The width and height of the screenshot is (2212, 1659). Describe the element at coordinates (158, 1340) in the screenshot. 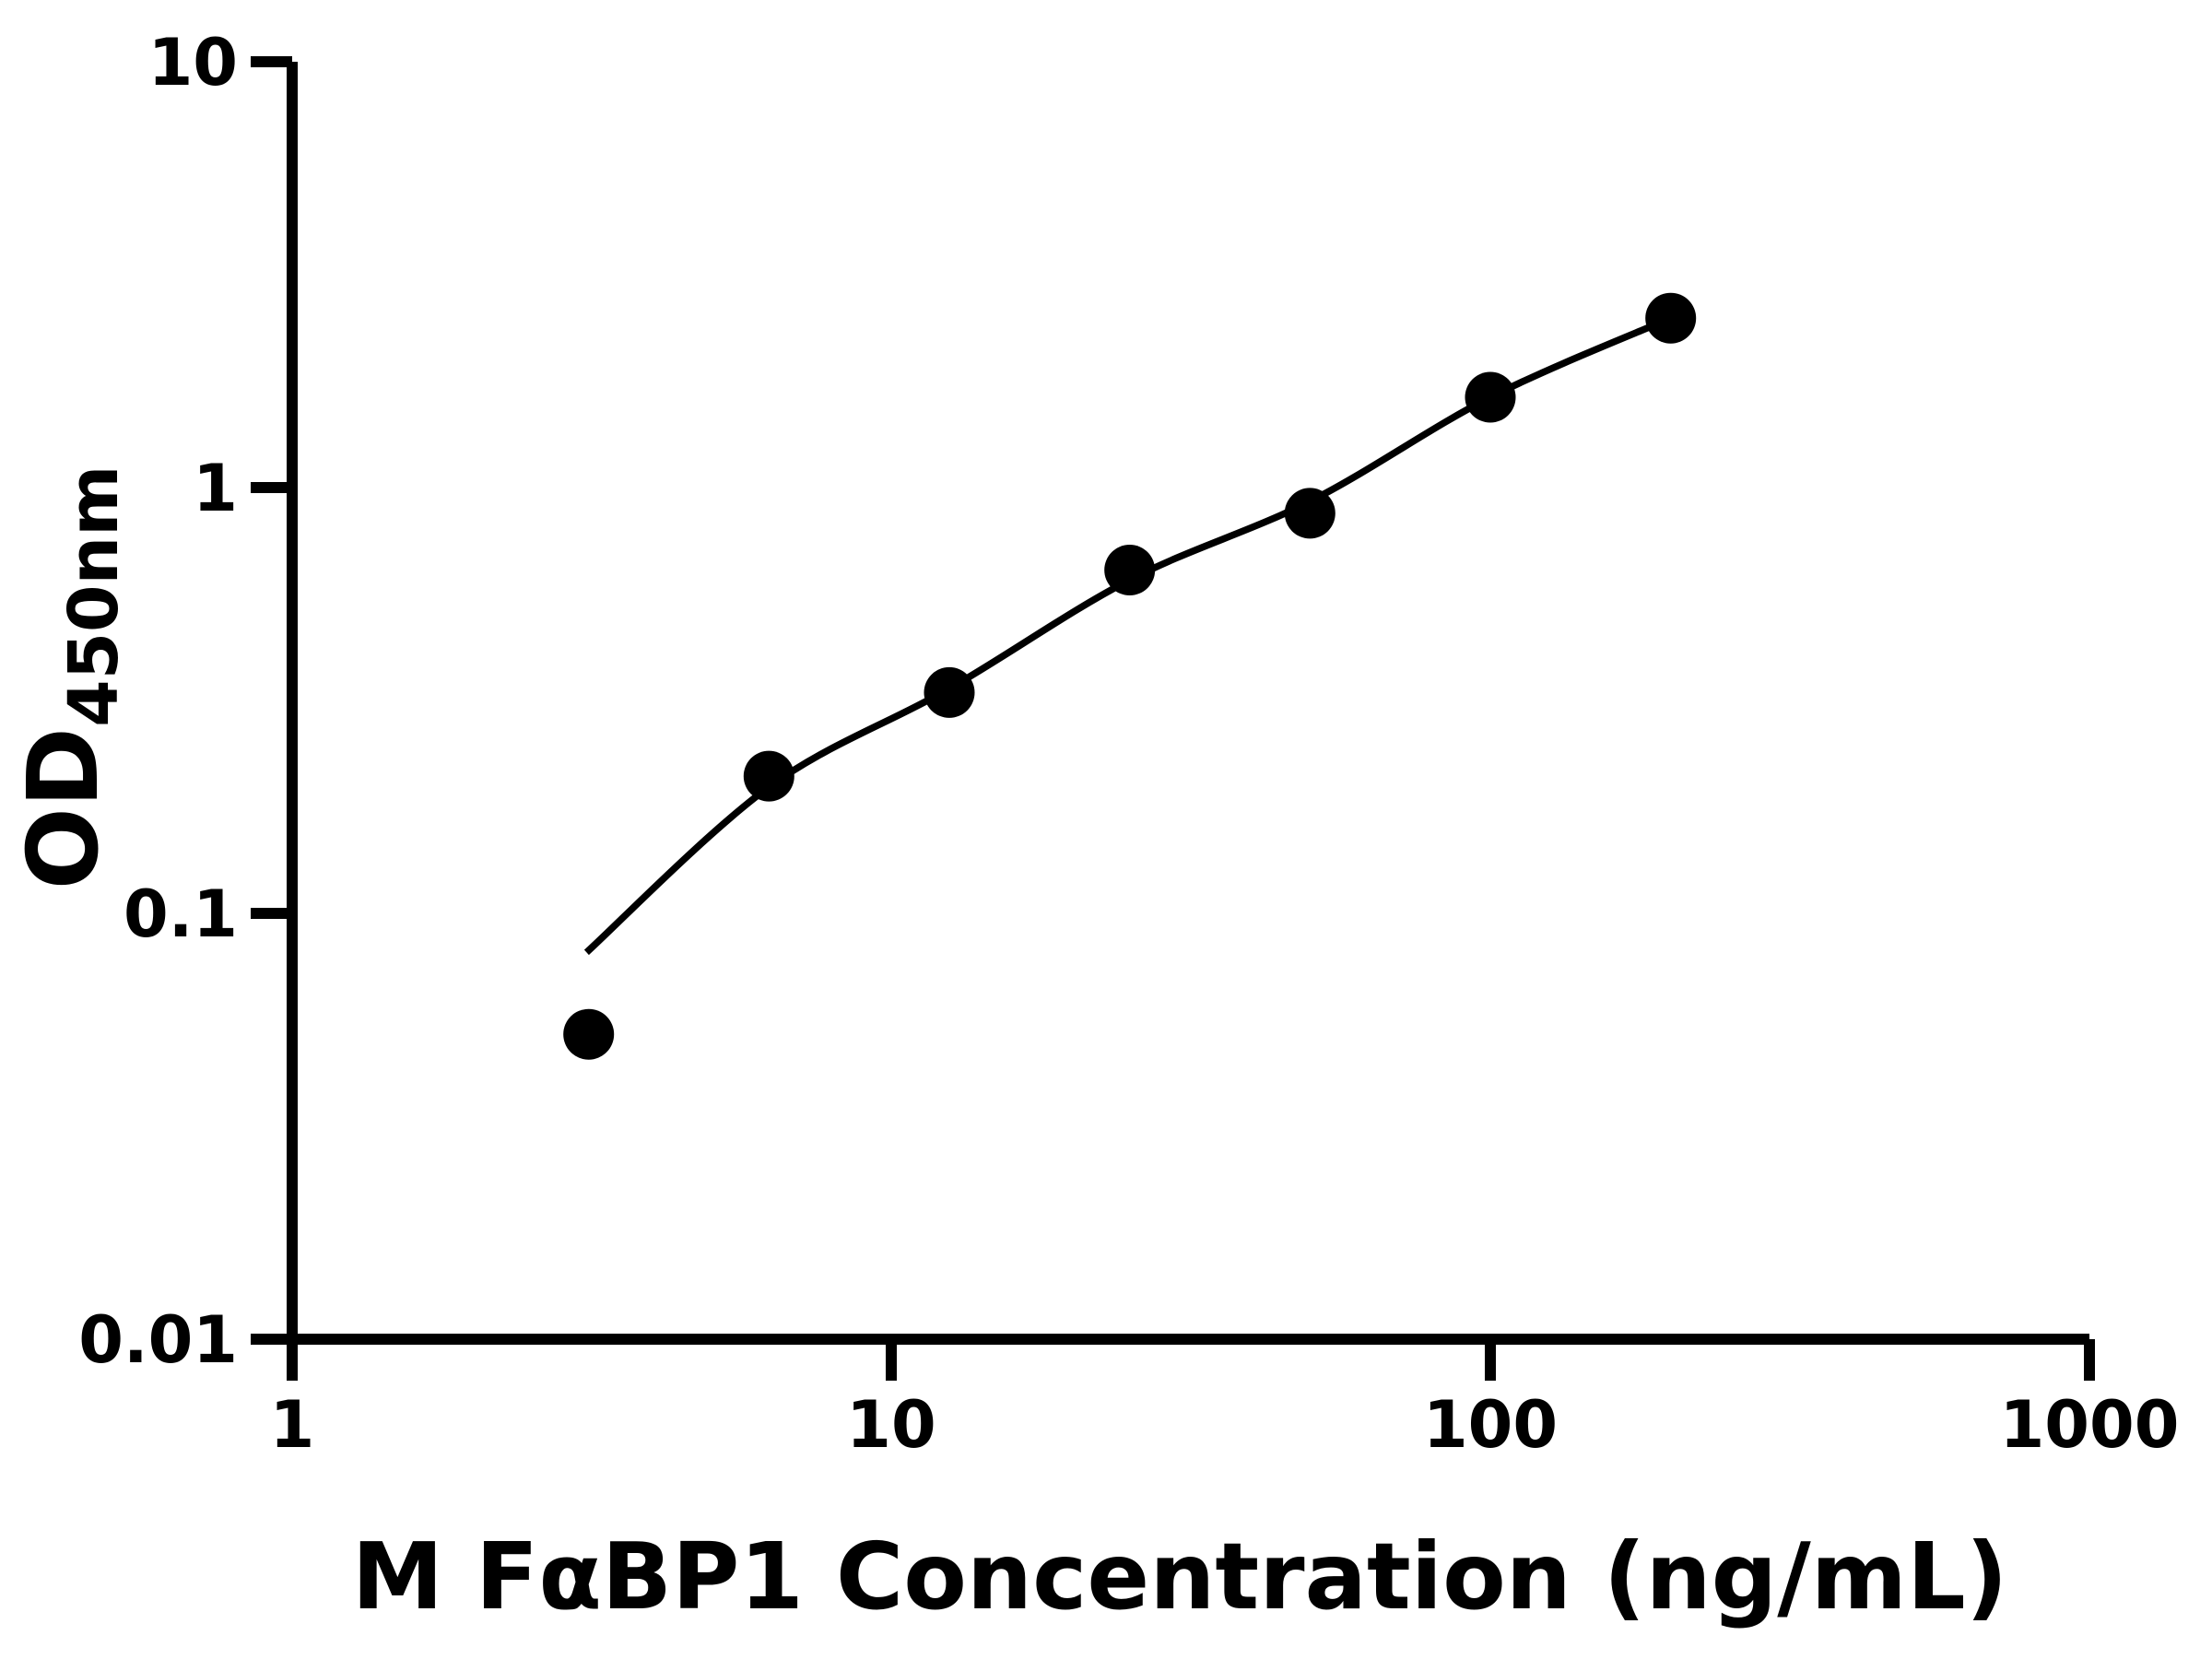

I see `y-tick-label-0.01: 0.01` at that location.